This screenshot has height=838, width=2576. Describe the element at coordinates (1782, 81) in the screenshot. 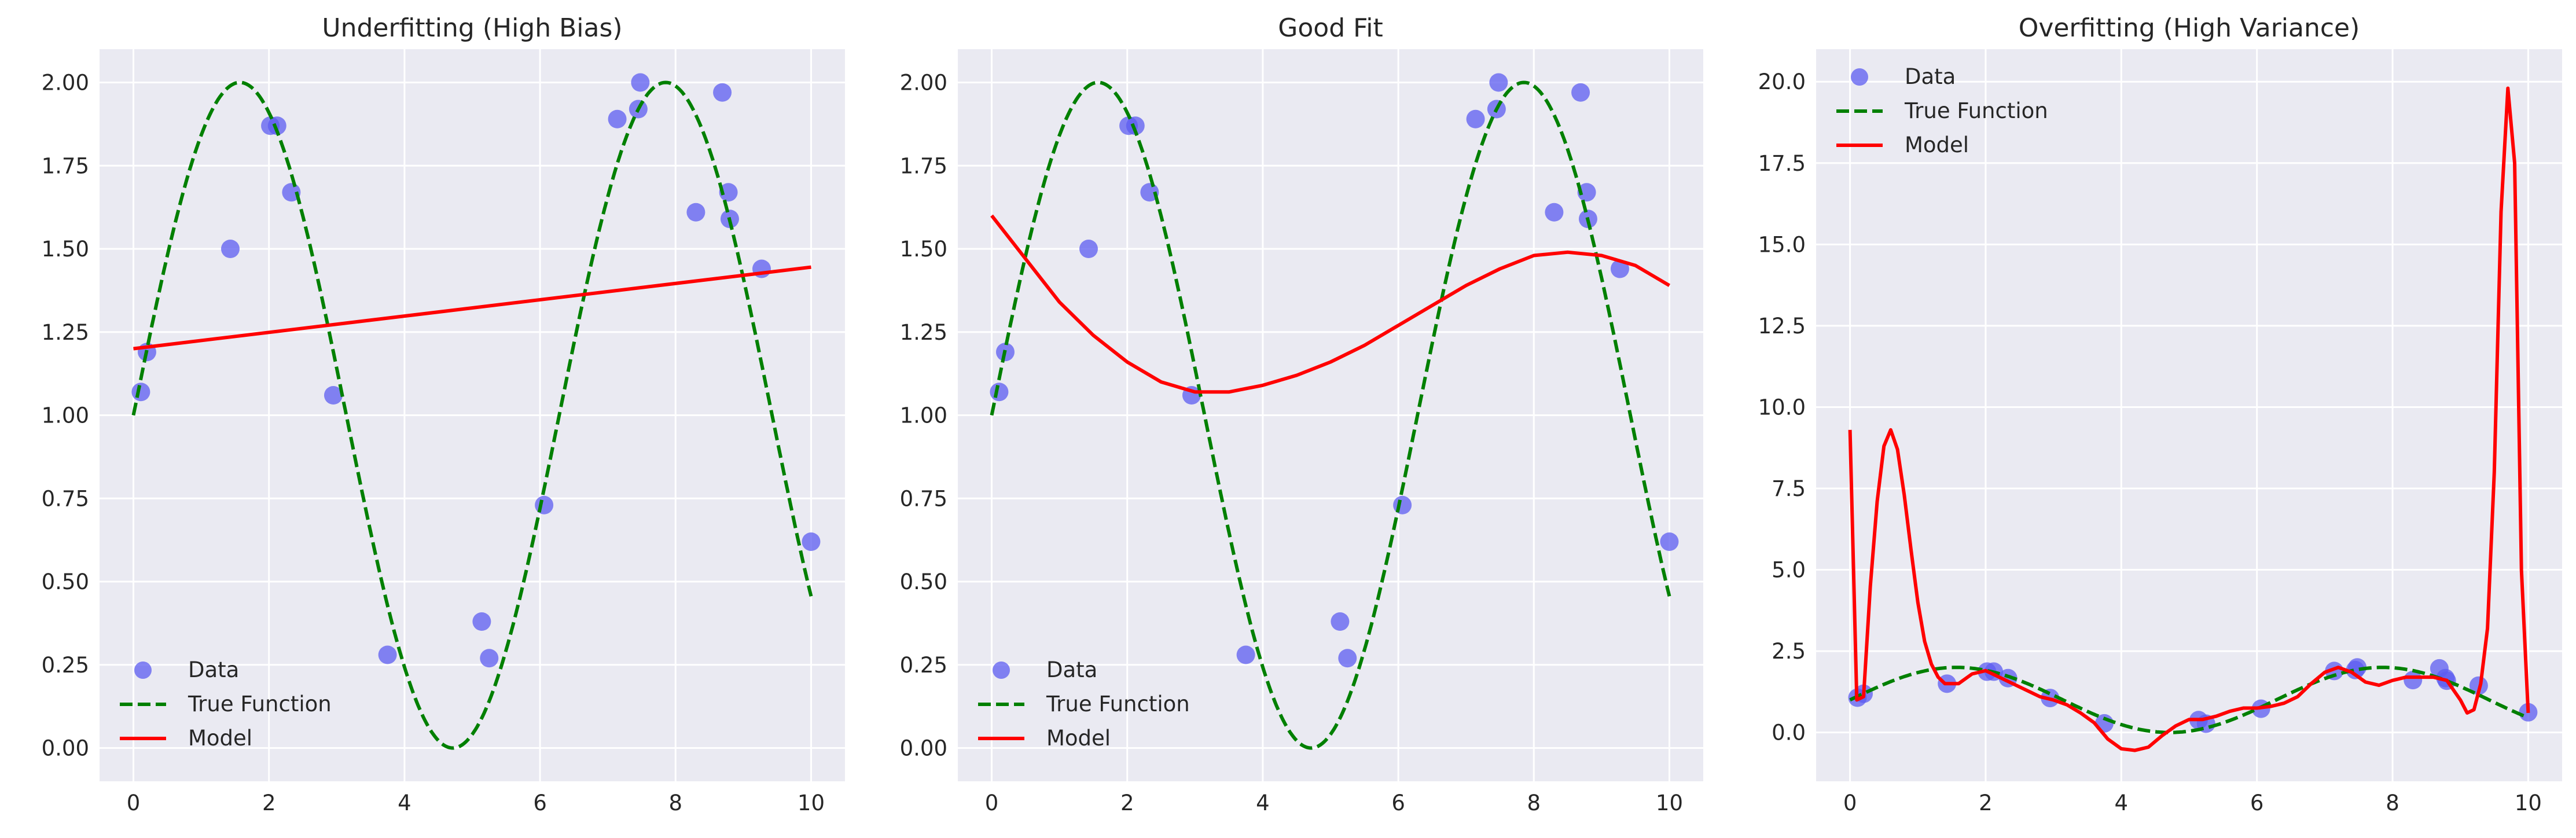

I see `y-tick-label: 20.0` at that location.